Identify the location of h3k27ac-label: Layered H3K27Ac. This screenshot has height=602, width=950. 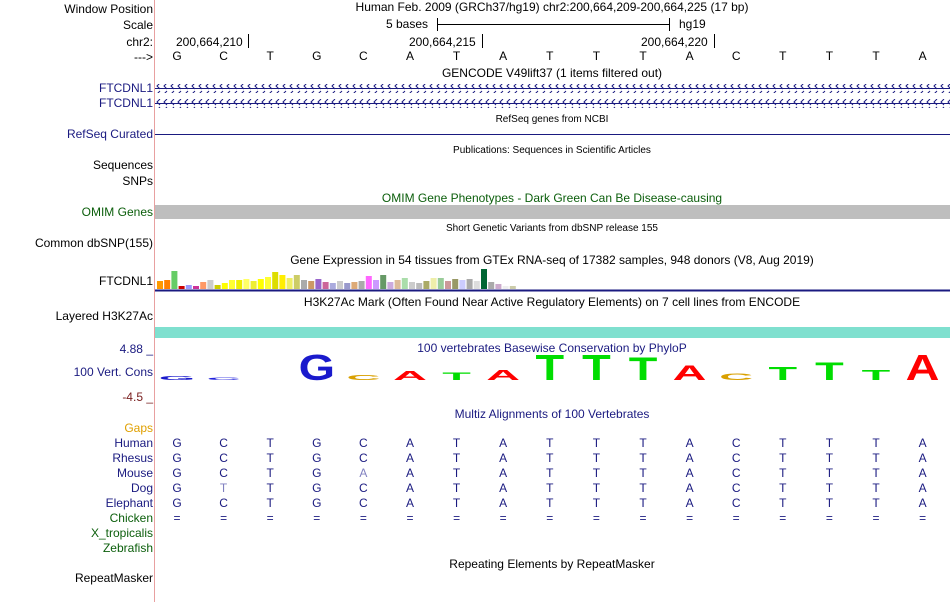
(104, 316).